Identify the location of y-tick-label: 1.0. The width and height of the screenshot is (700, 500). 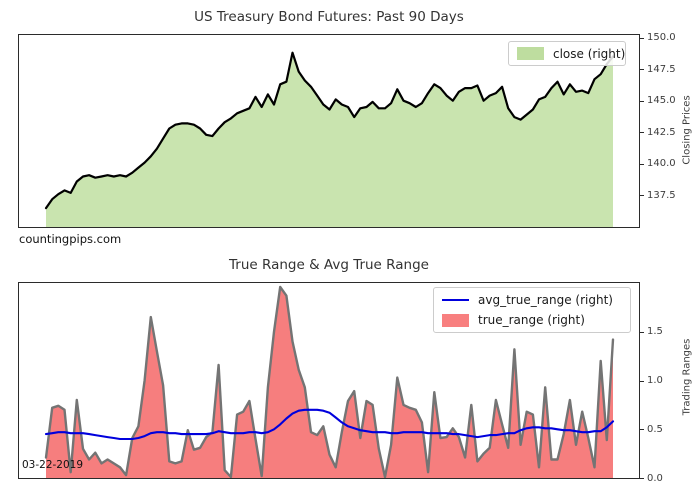
(655, 380).